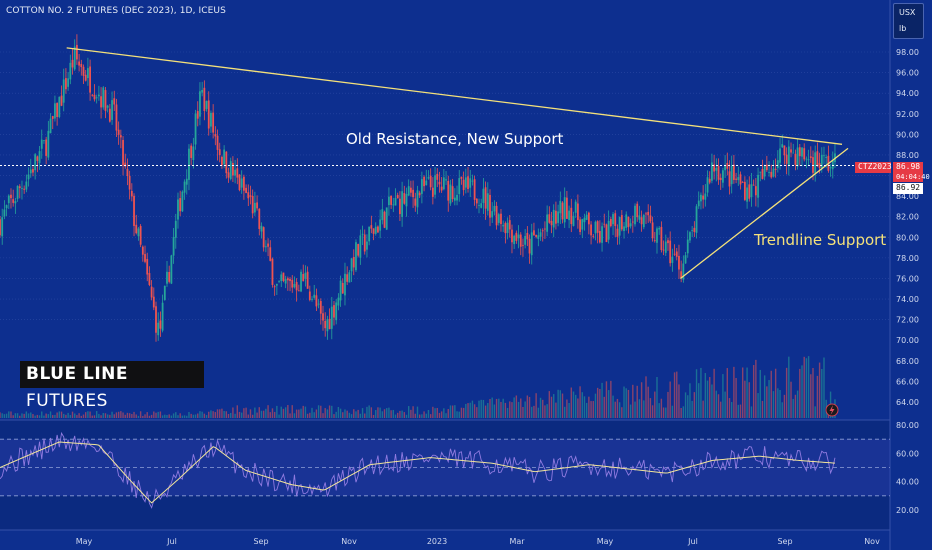  I want to click on lightning-icon, so click(832, 410).